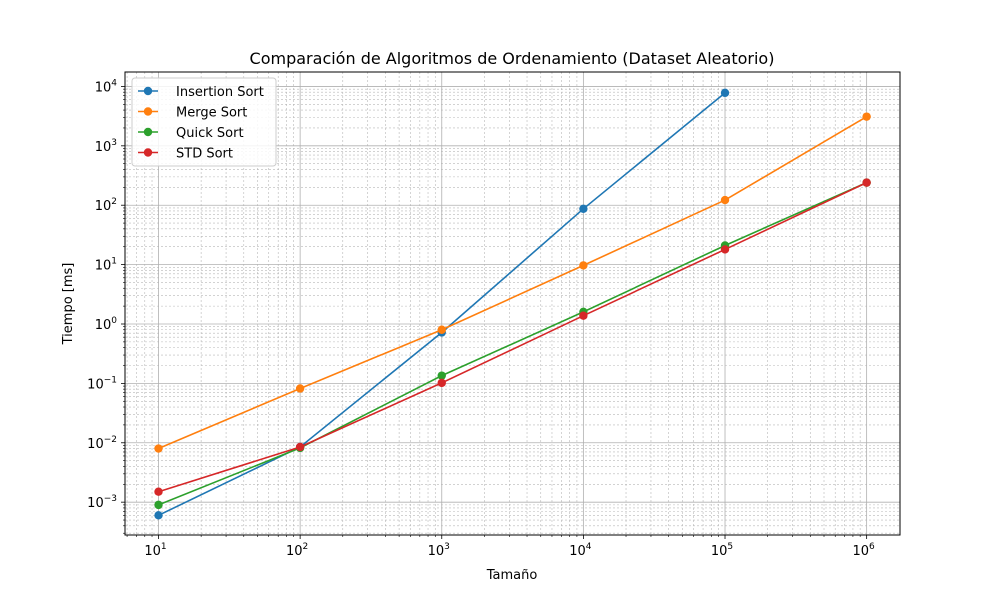 This screenshot has height=600, width=1000. I want to click on legend-label: Merge Sort, so click(211, 113).